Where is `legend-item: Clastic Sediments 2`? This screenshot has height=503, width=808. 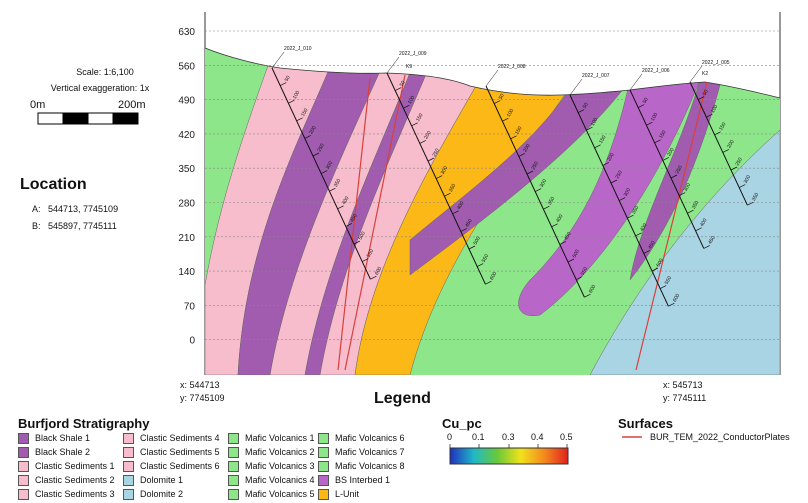 legend-item: Clastic Sediments 2 is located at coordinates (66, 481).